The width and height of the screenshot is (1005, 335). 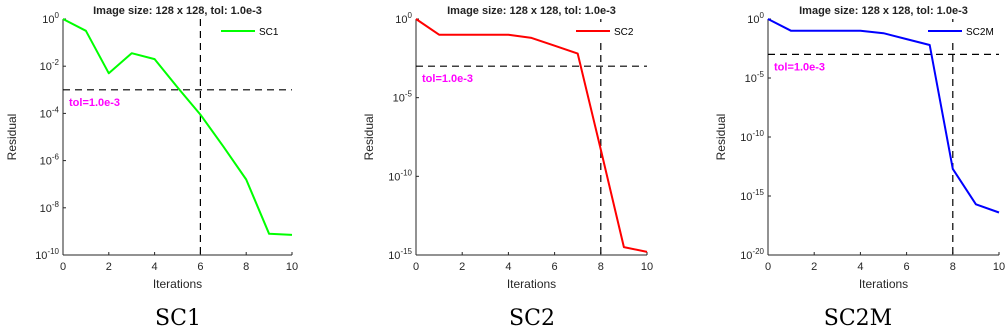 I want to click on y-tick-label: 10⁻²⁰, so click(x=752, y=254).